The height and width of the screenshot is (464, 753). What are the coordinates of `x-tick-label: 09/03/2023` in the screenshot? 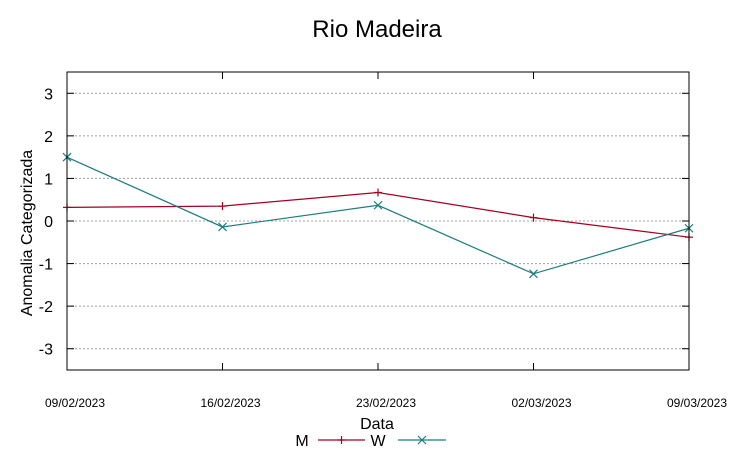 It's located at (697, 403).